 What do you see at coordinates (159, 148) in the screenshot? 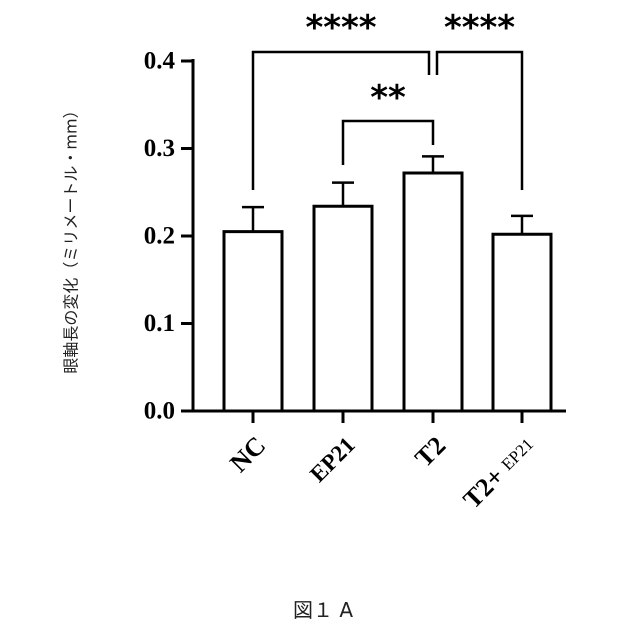
I see `y-tick-label: 0.3` at bounding box center [159, 148].